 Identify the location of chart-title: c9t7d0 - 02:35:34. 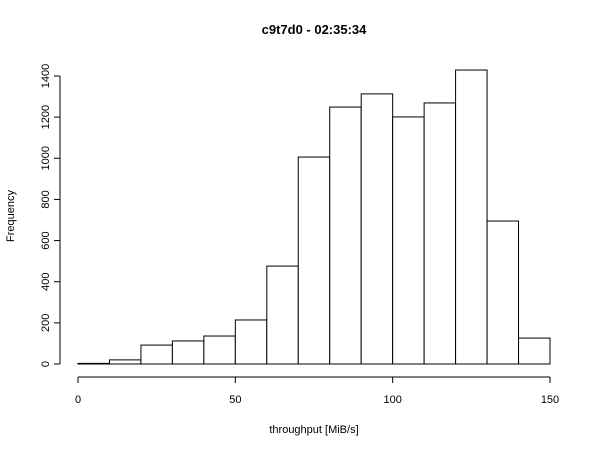
(315, 29).